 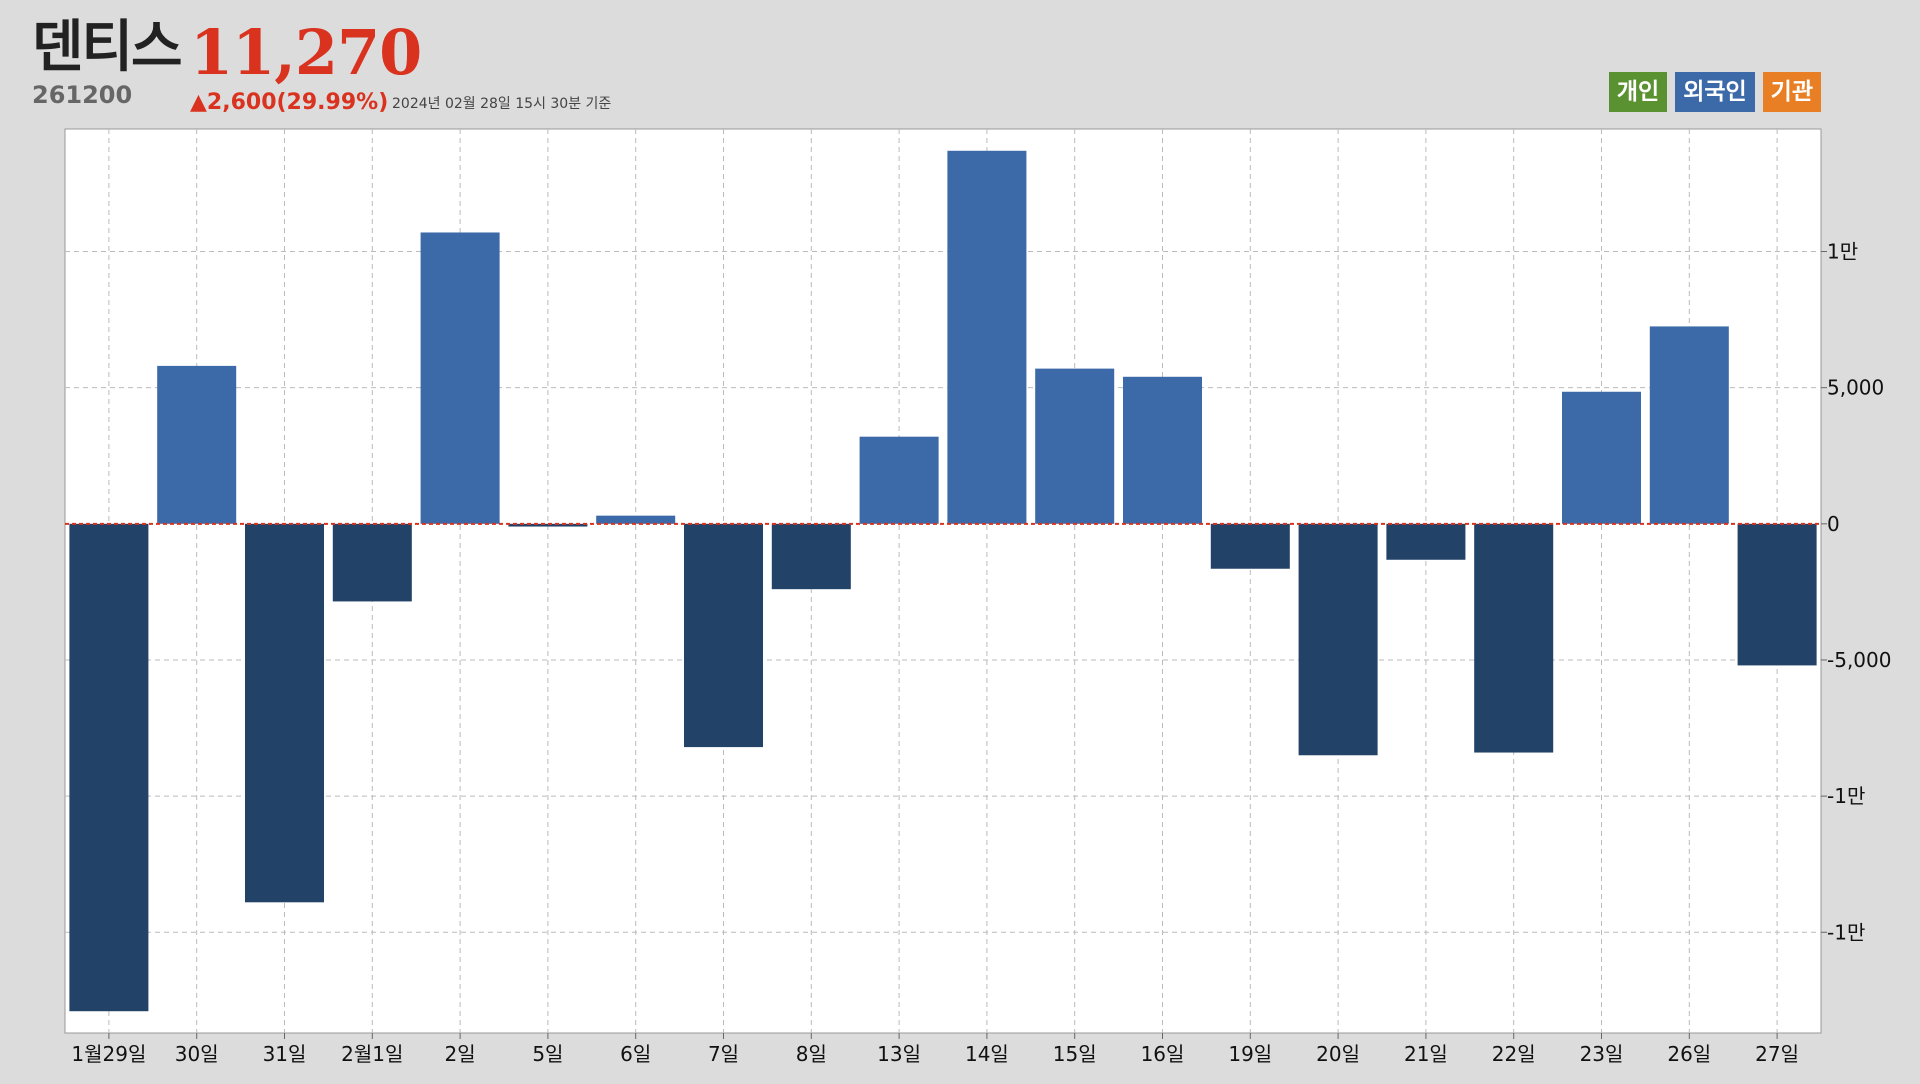 What do you see at coordinates (107, 47) in the screenshot?
I see `stock-name: 덴티스` at bounding box center [107, 47].